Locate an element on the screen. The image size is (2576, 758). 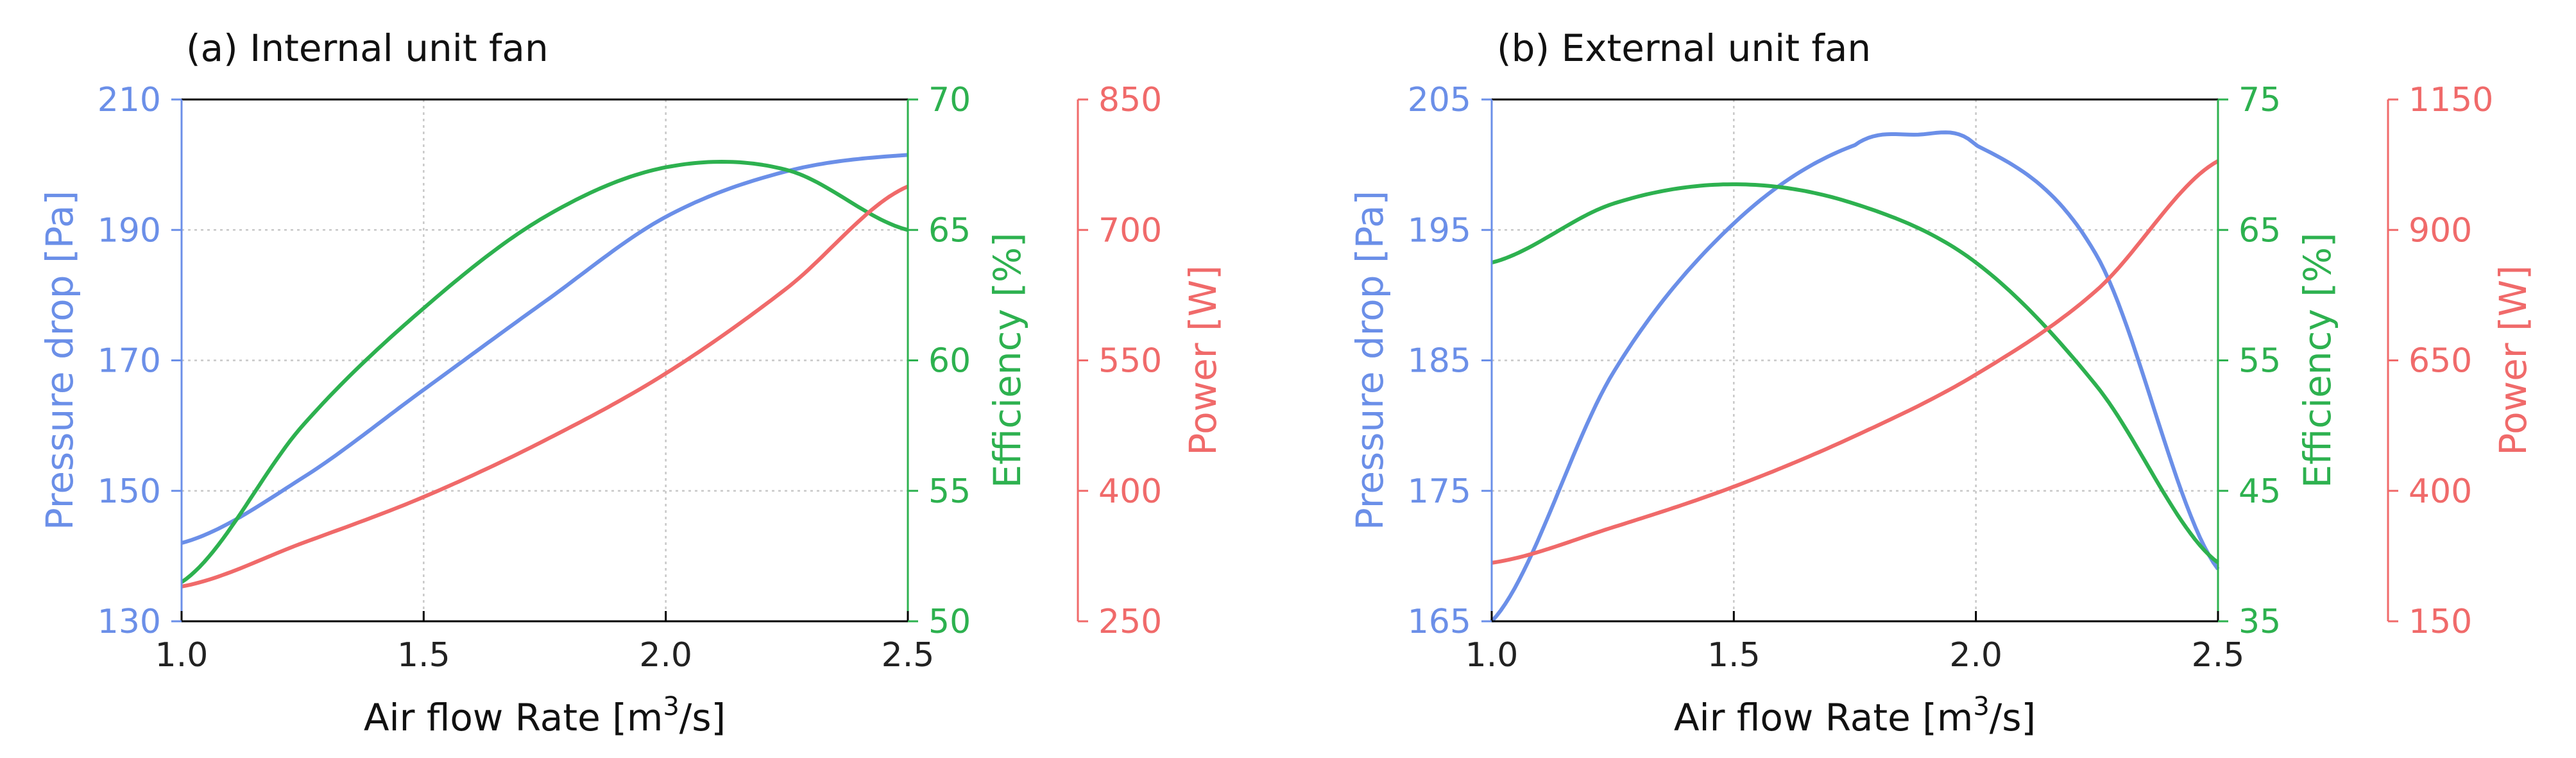
efficiency-series-line is located at coordinates (1855, 373).